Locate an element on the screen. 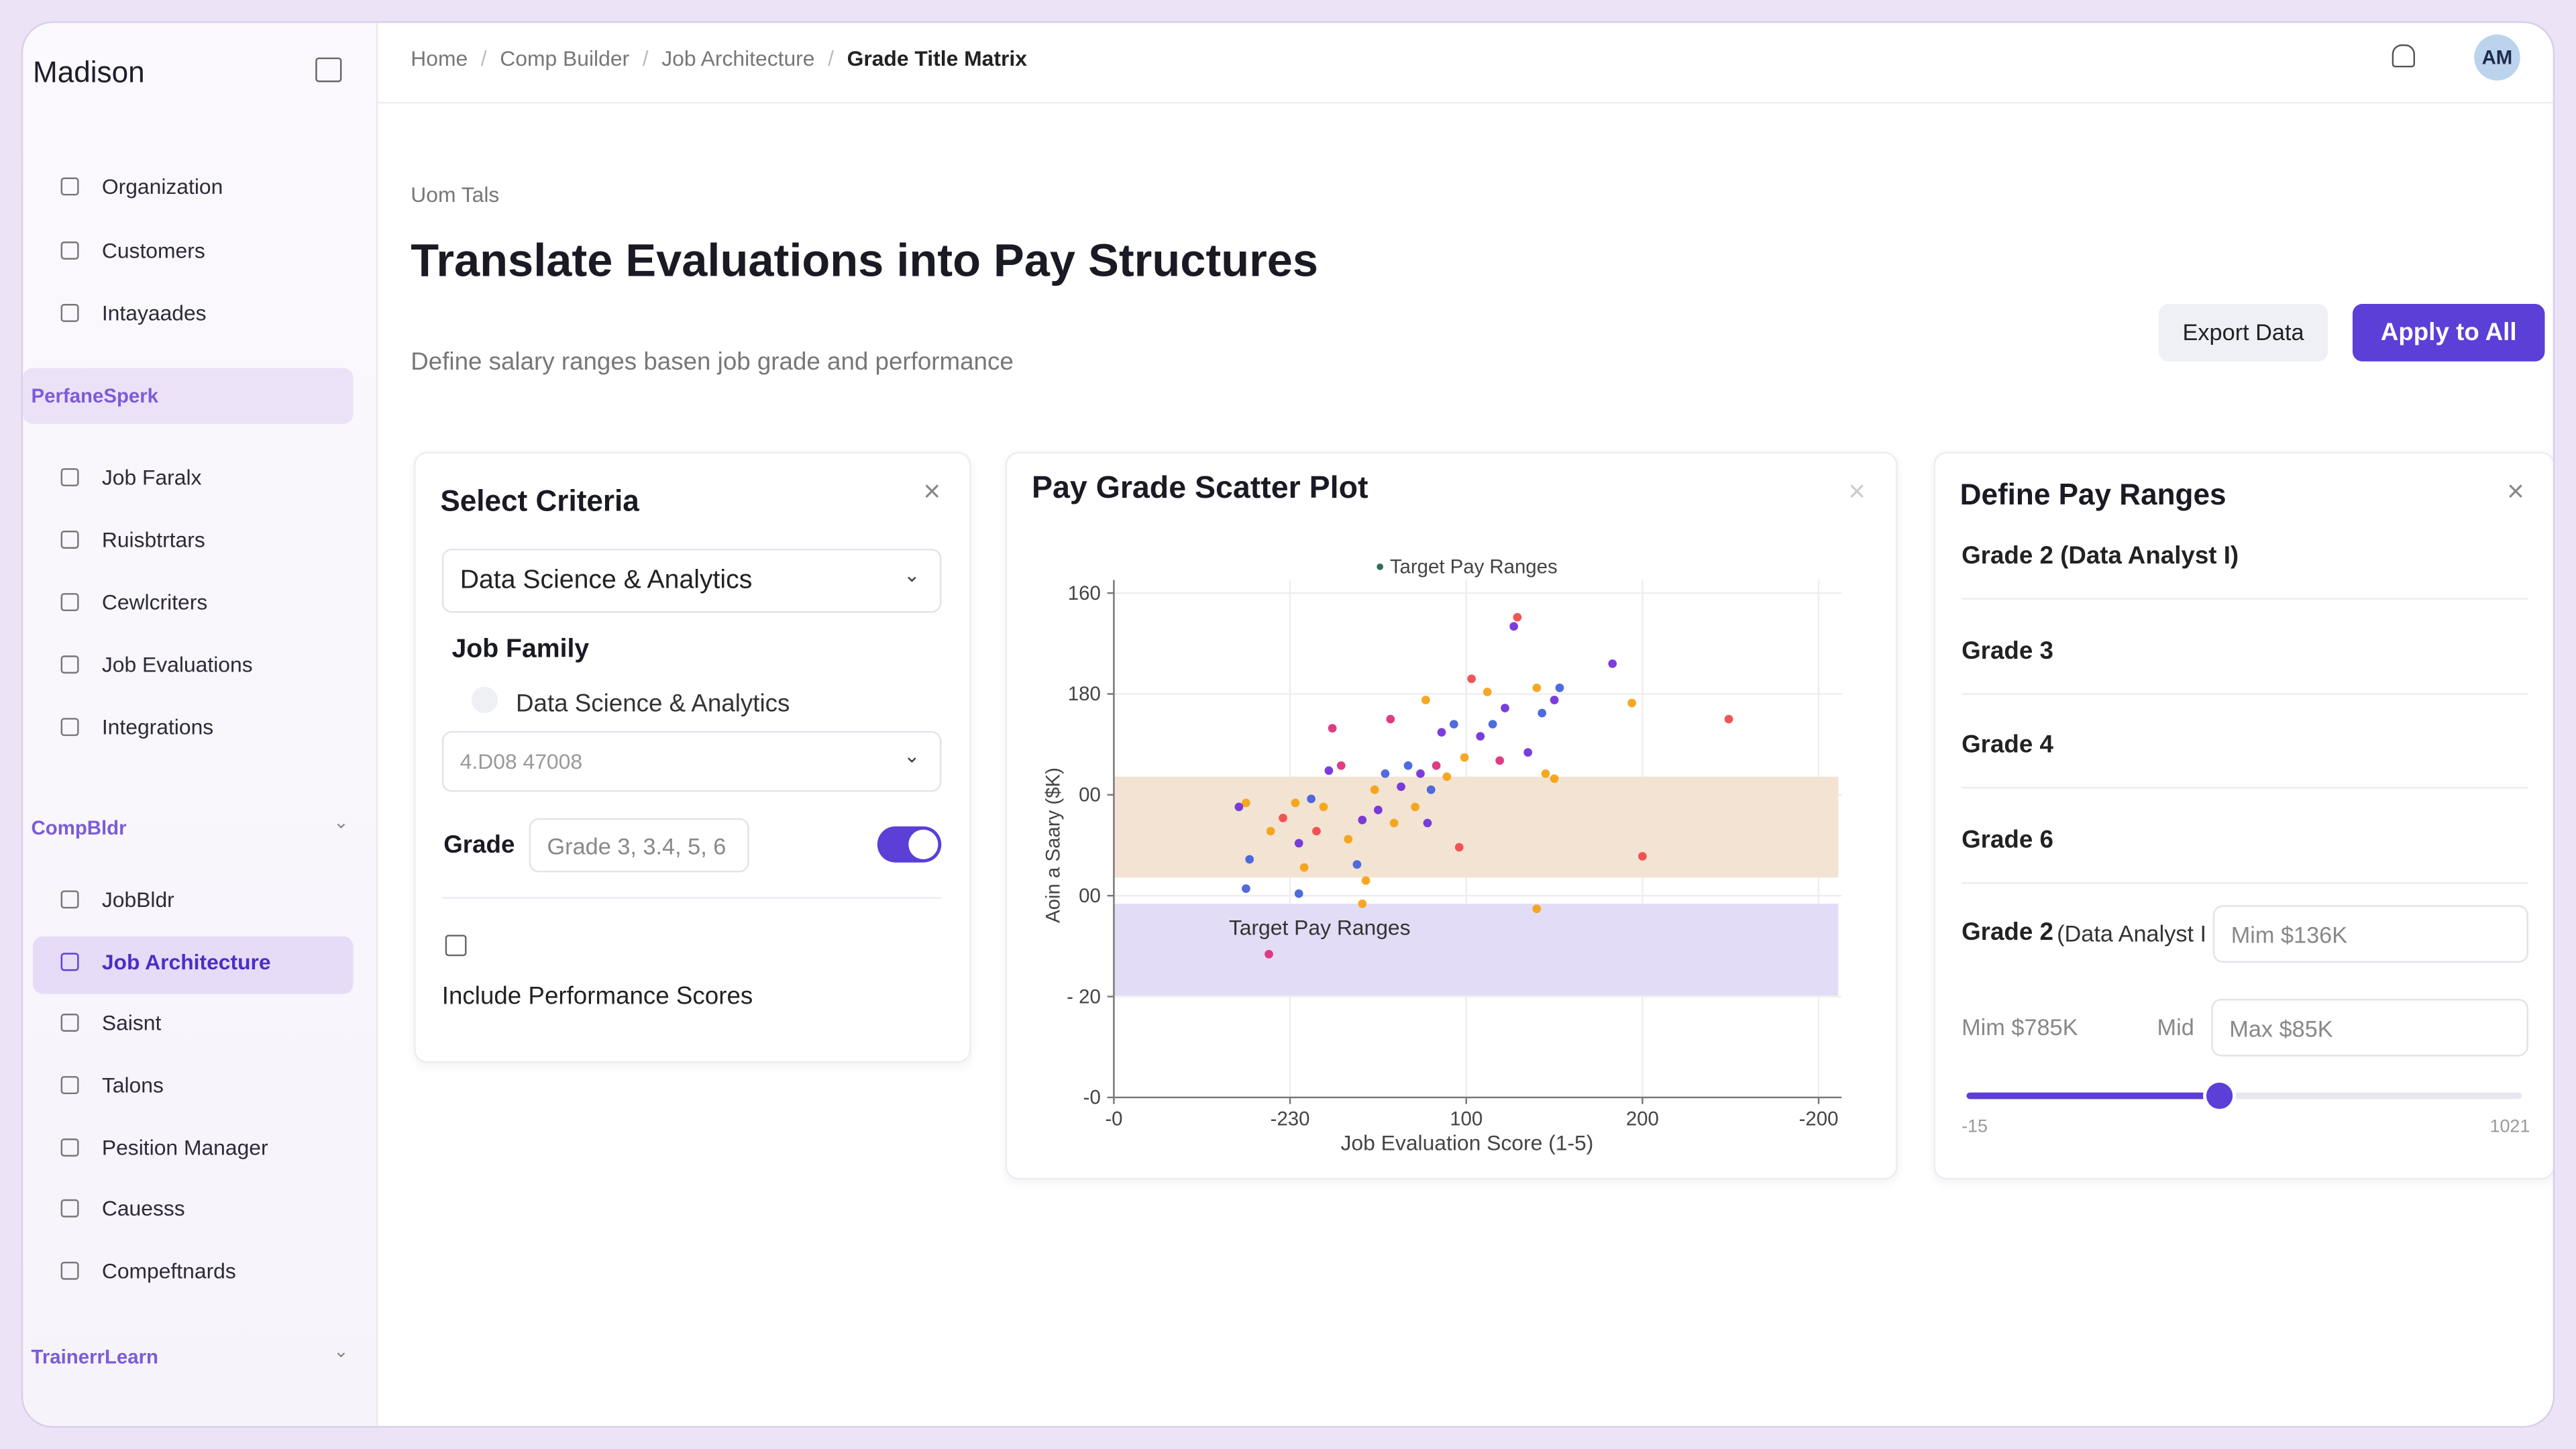 The image size is (2576, 1449). nav-item: Talons is located at coordinates (132, 1085).